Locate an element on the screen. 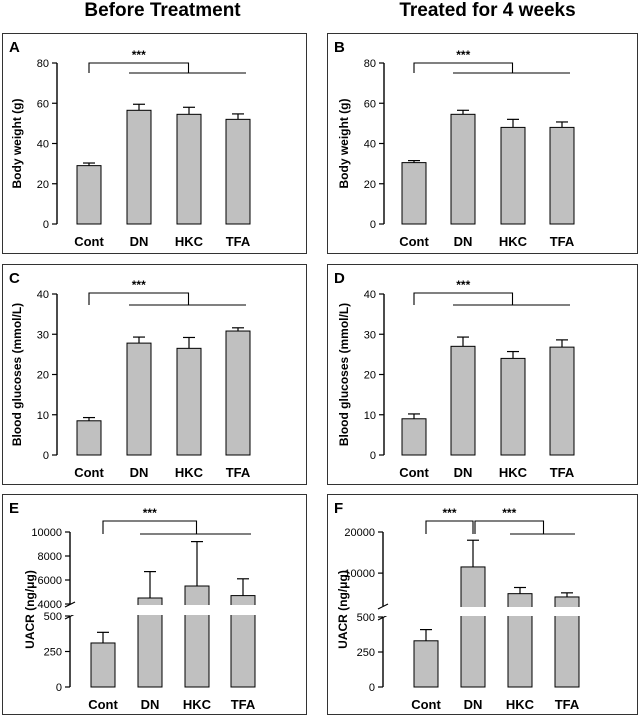 This screenshot has height=717, width=642. y-tick-label: 4000 is located at coordinates (50, 605).